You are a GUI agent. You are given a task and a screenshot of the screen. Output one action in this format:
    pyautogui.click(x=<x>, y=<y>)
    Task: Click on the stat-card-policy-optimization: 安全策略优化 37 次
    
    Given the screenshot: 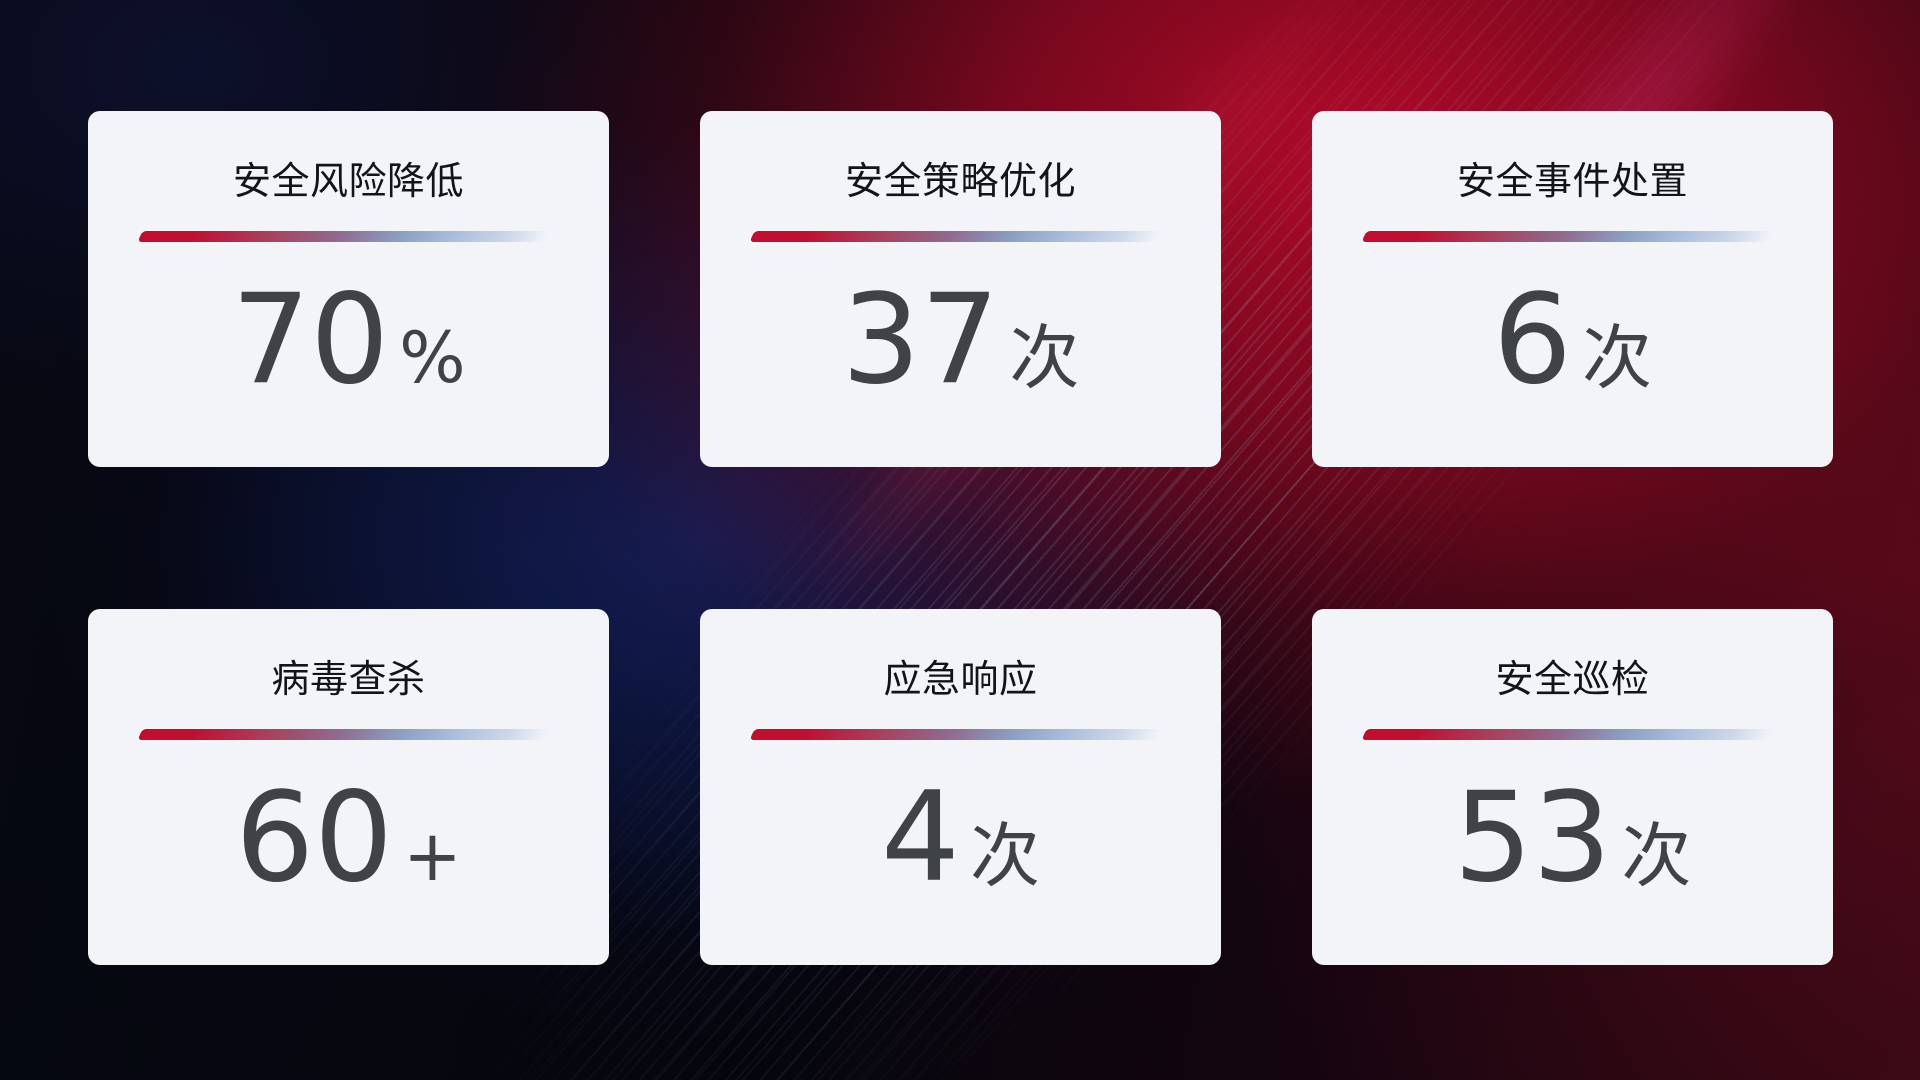 What is the action you would take?
    pyautogui.click(x=960, y=289)
    